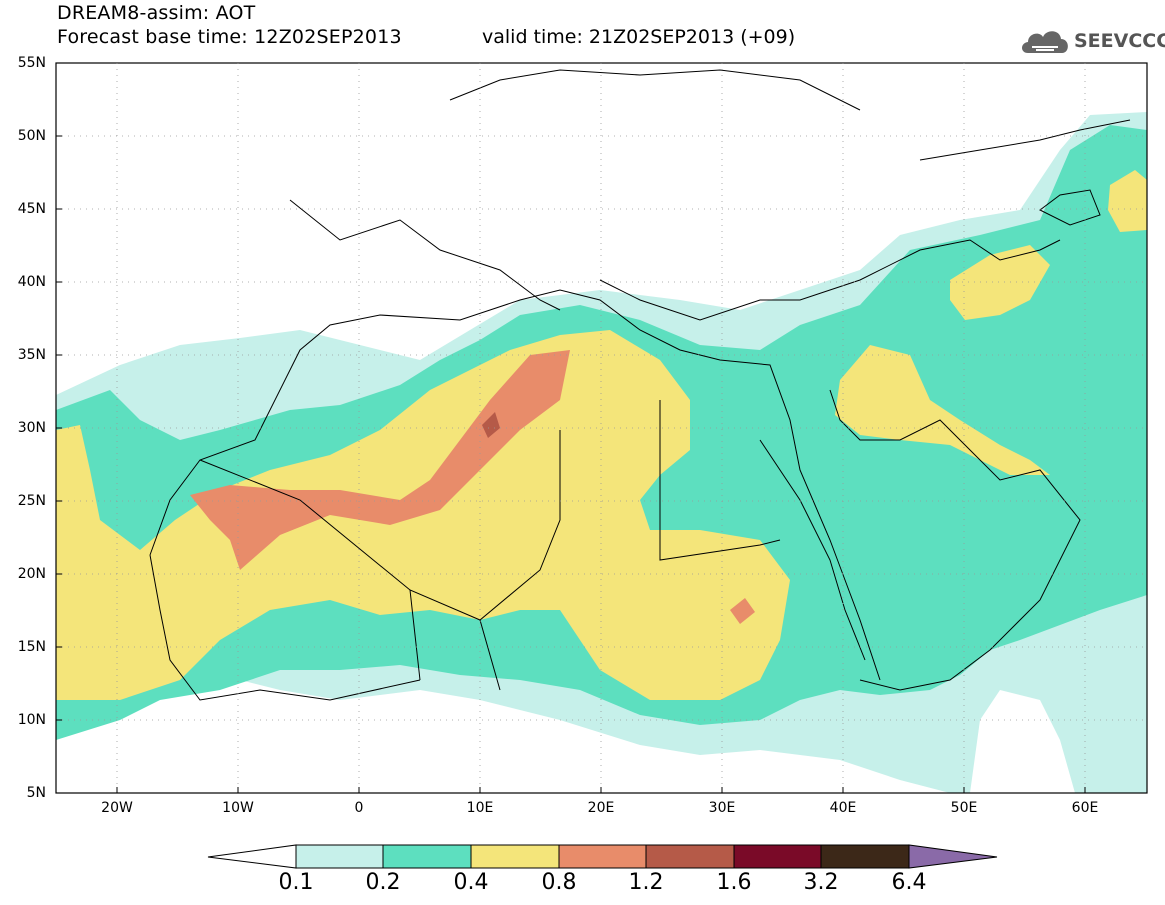 This screenshot has height=905, width=1165. Describe the element at coordinates (821, 882) in the screenshot. I see `colorbar-label: 3.2` at that location.